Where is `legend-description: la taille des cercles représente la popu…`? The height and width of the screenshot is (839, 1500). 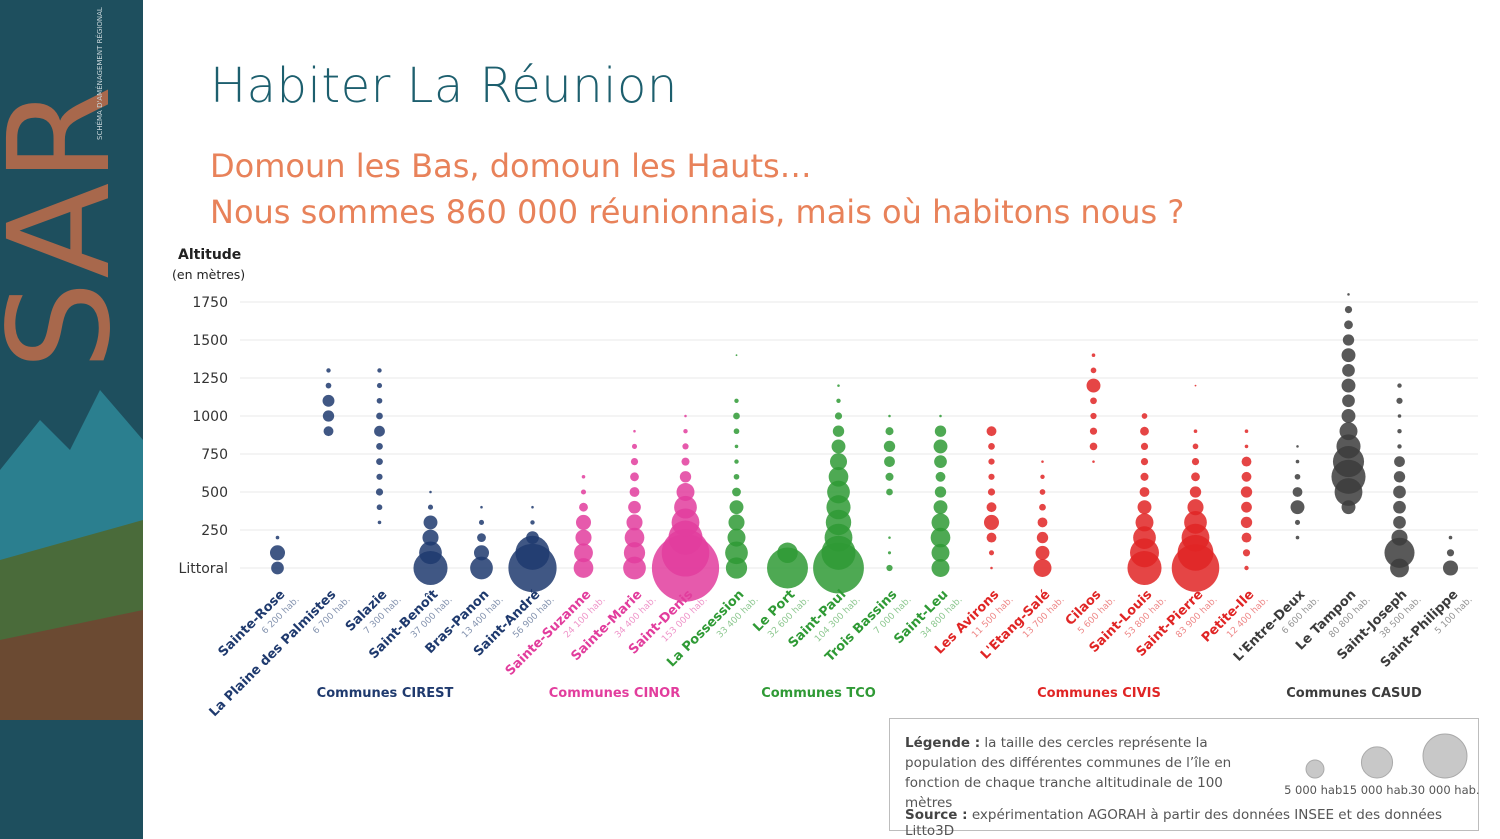 legend-description: la taille des cercles représente la popu… is located at coordinates (1068, 773).